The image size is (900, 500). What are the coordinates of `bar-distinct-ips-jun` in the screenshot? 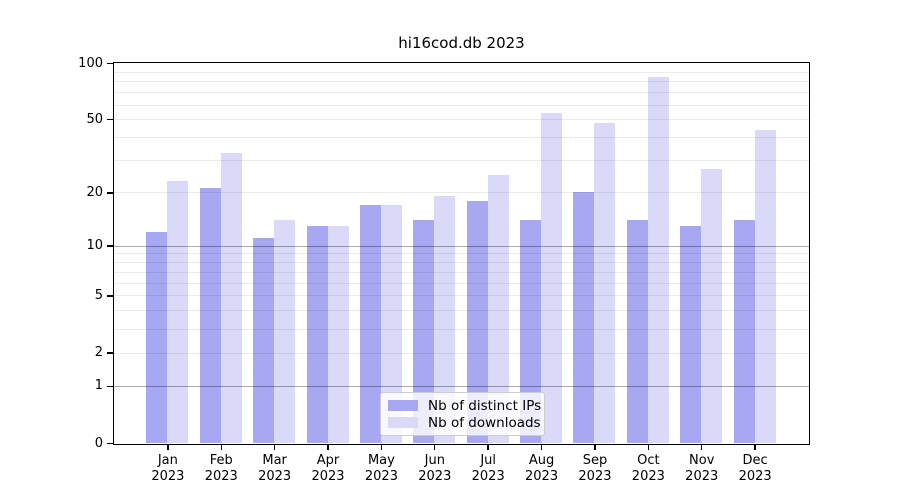 It's located at (424, 331).